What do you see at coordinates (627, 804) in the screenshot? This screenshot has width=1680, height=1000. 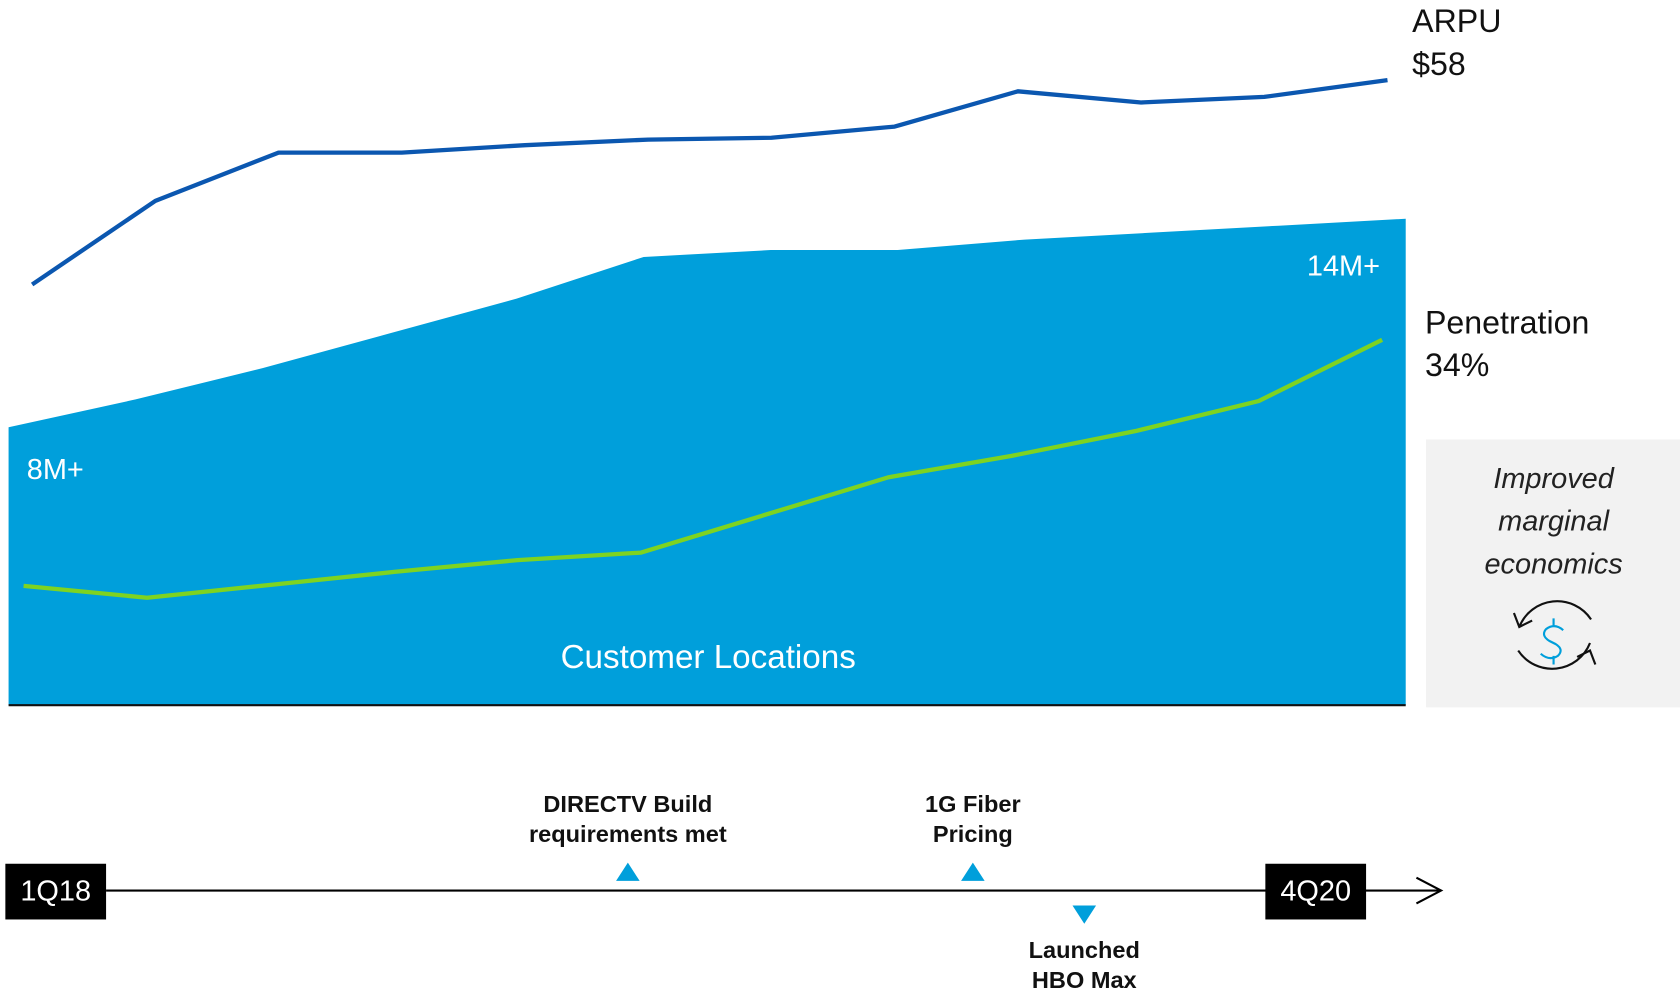 I see `event-label: DIRECTV Build` at bounding box center [627, 804].